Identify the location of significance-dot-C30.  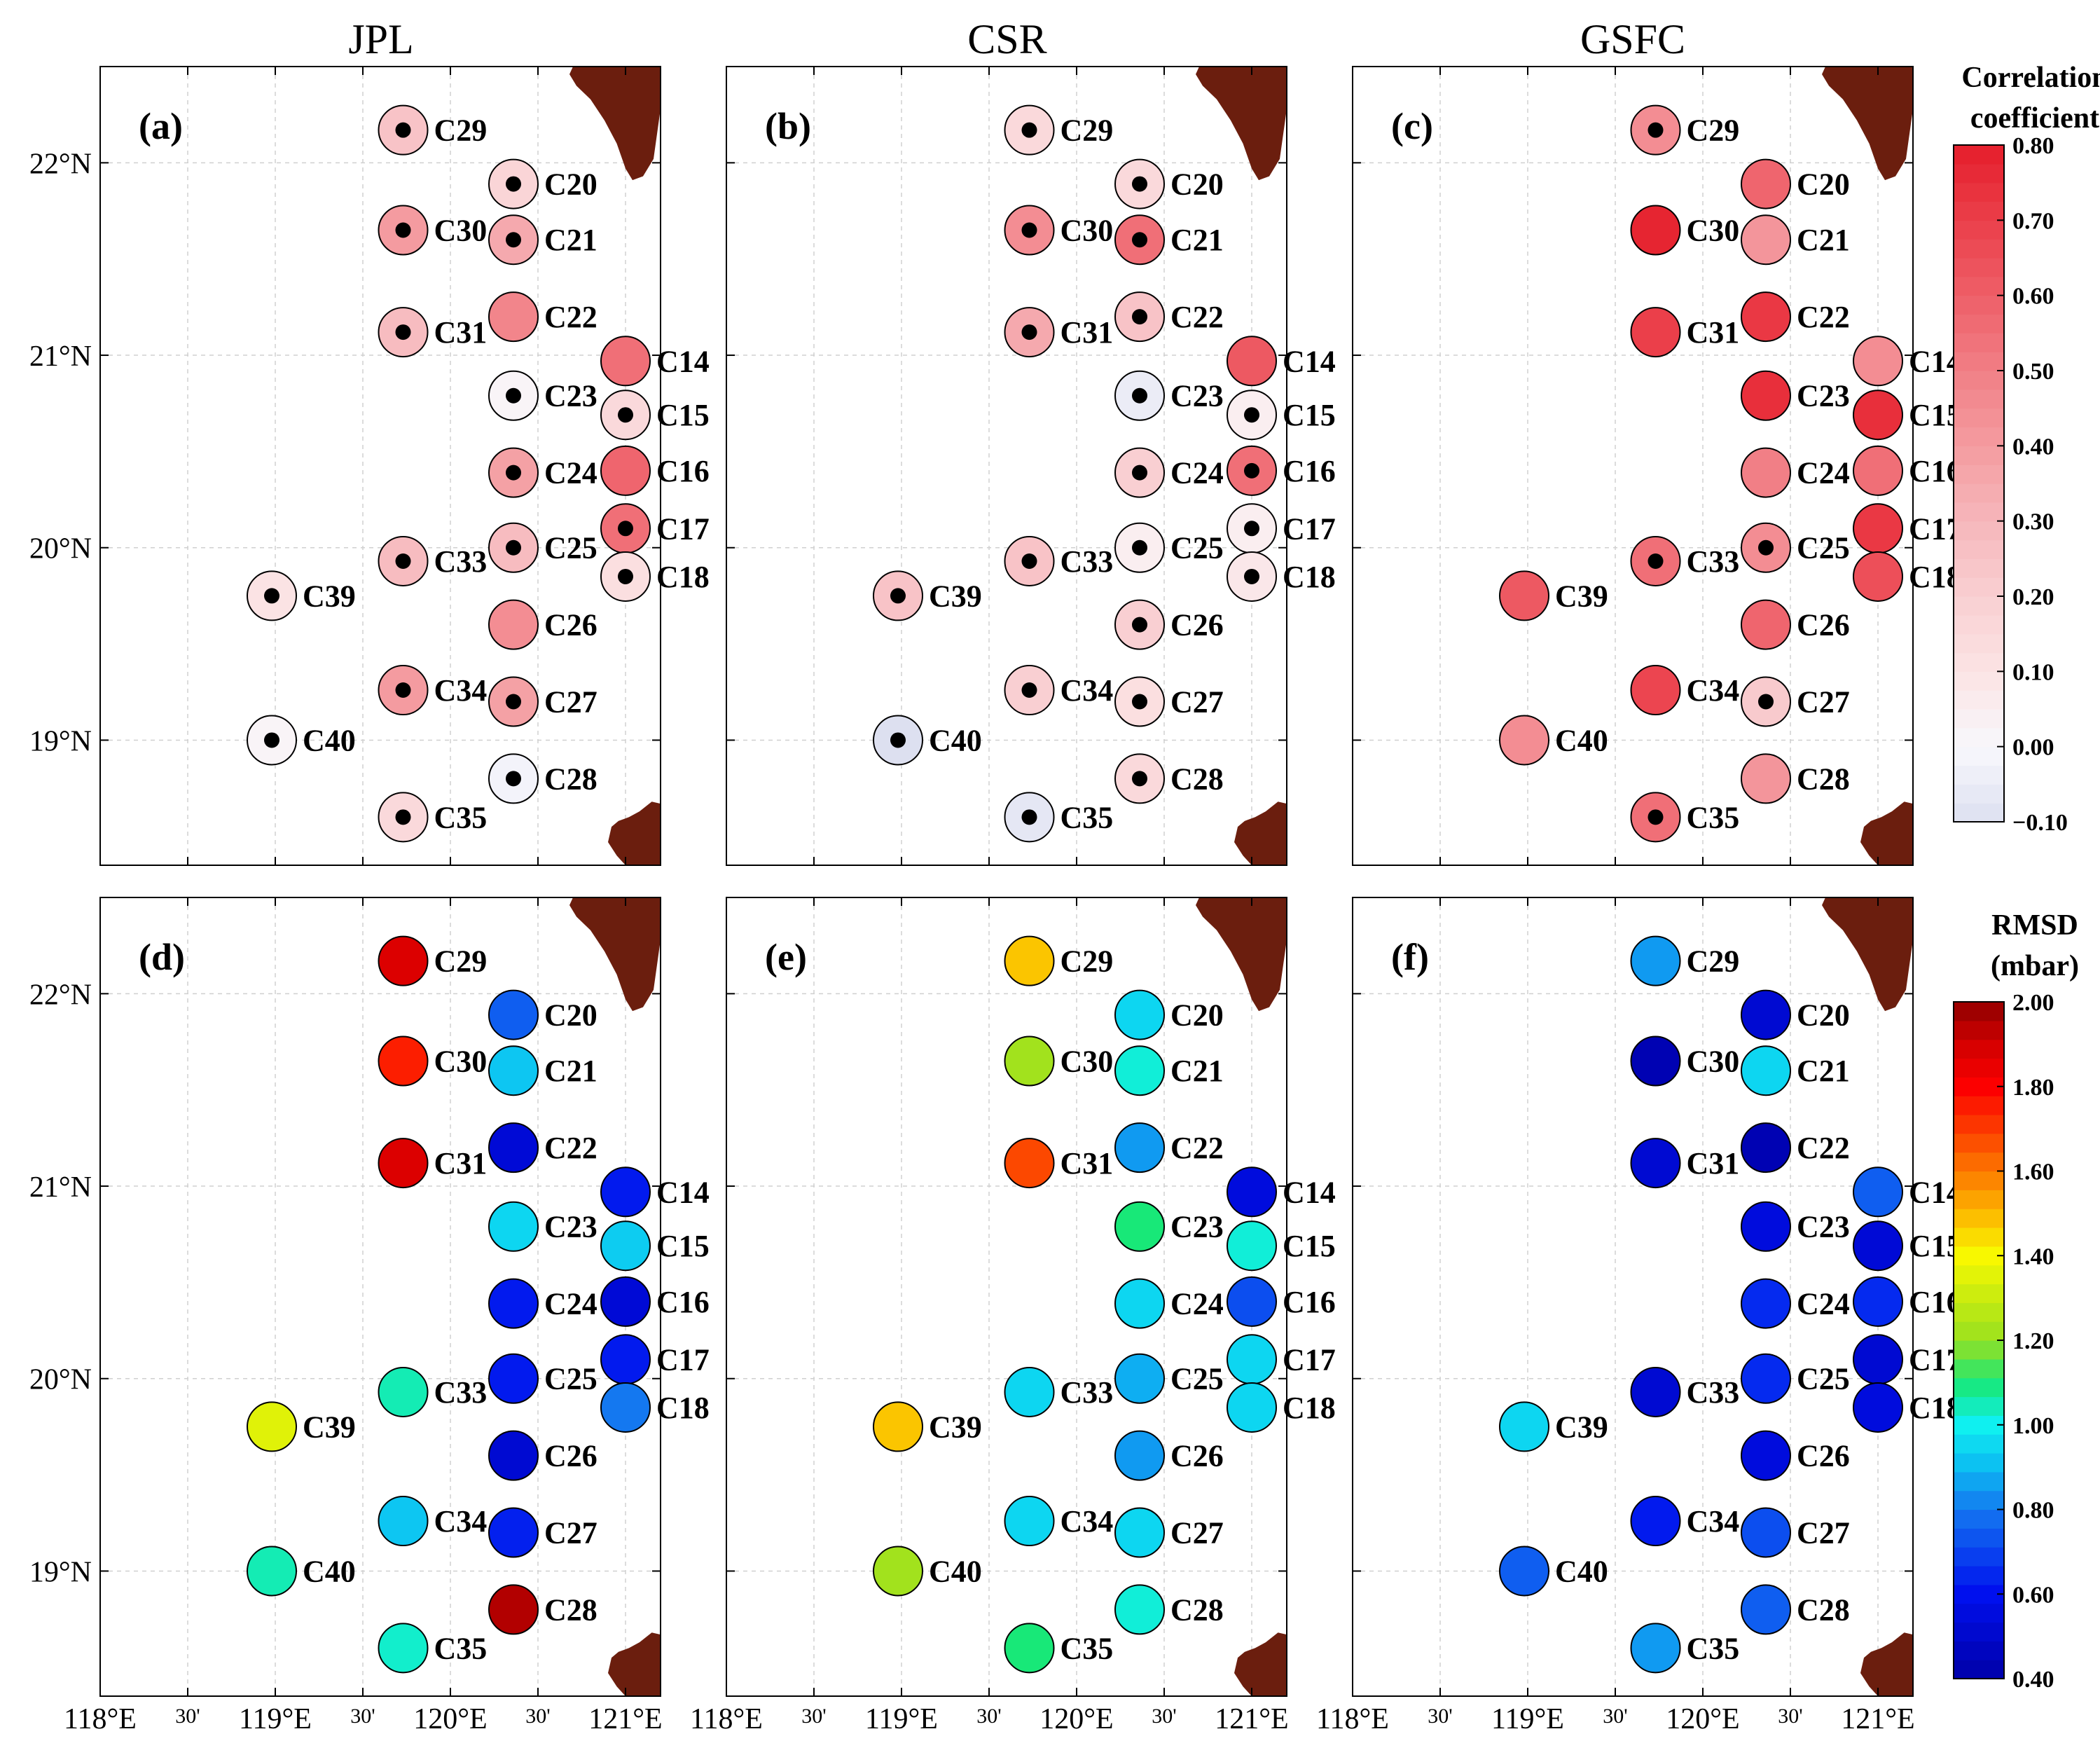
(403, 230).